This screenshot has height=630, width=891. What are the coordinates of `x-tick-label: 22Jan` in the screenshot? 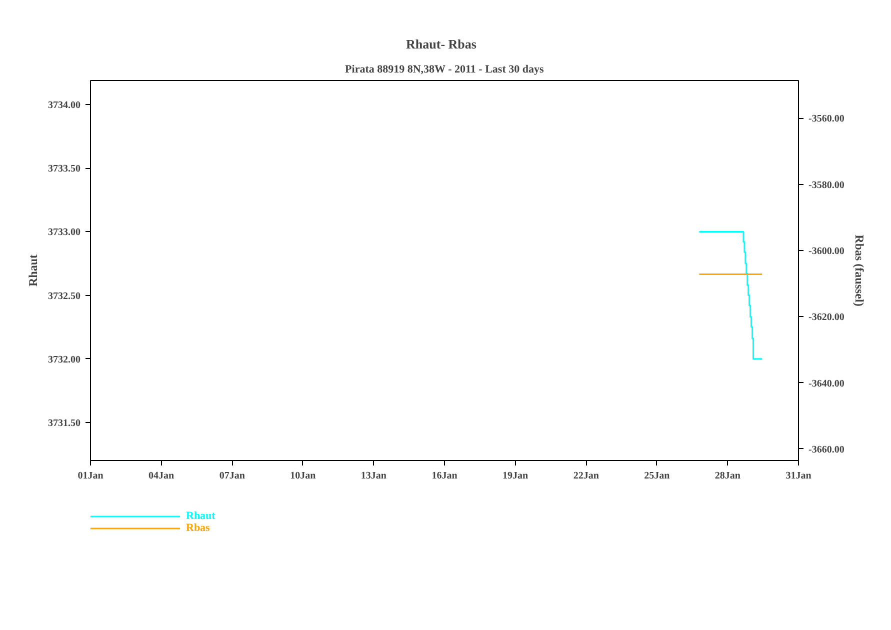 It's located at (586, 476).